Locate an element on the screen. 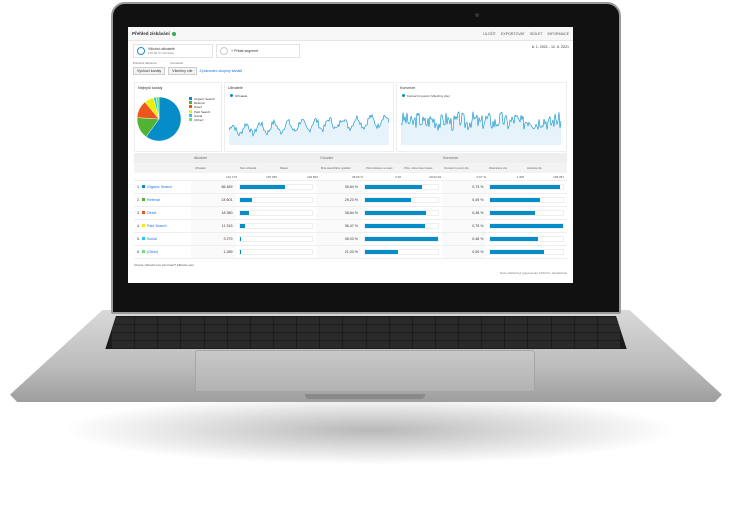 Image resolution: width=731 pixels, height=507 pixels. add-segment-button: + Přidat segment is located at coordinates (258, 51).